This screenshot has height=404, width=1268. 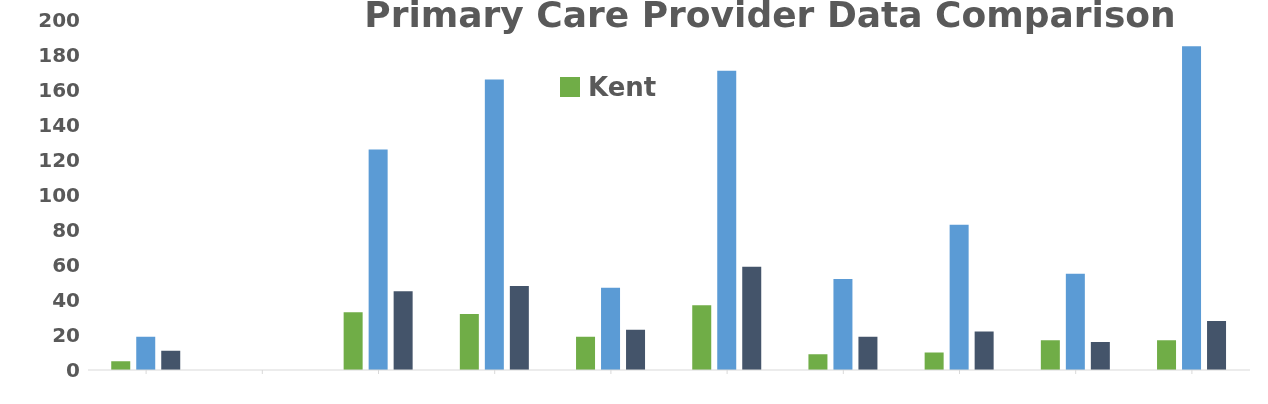 What do you see at coordinates (66, 300) in the screenshot?
I see `y-tick-label: 40` at bounding box center [66, 300].